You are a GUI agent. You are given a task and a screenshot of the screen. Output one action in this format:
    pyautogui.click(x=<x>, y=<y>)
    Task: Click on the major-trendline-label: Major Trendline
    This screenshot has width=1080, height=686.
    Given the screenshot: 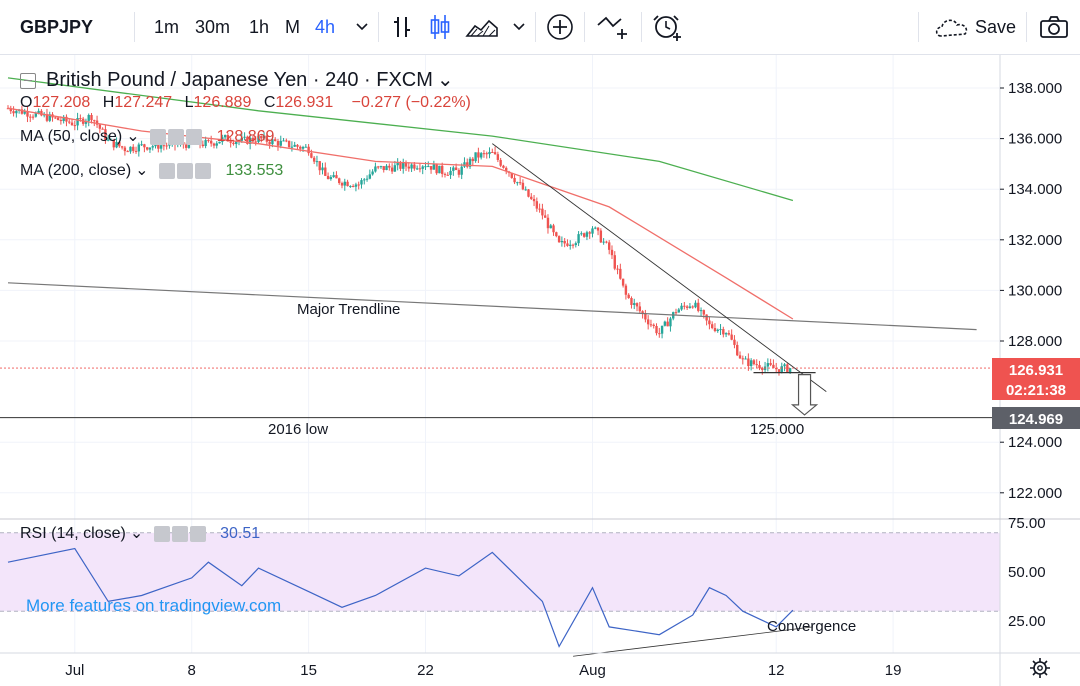 What is the action you would take?
    pyautogui.click(x=348, y=309)
    